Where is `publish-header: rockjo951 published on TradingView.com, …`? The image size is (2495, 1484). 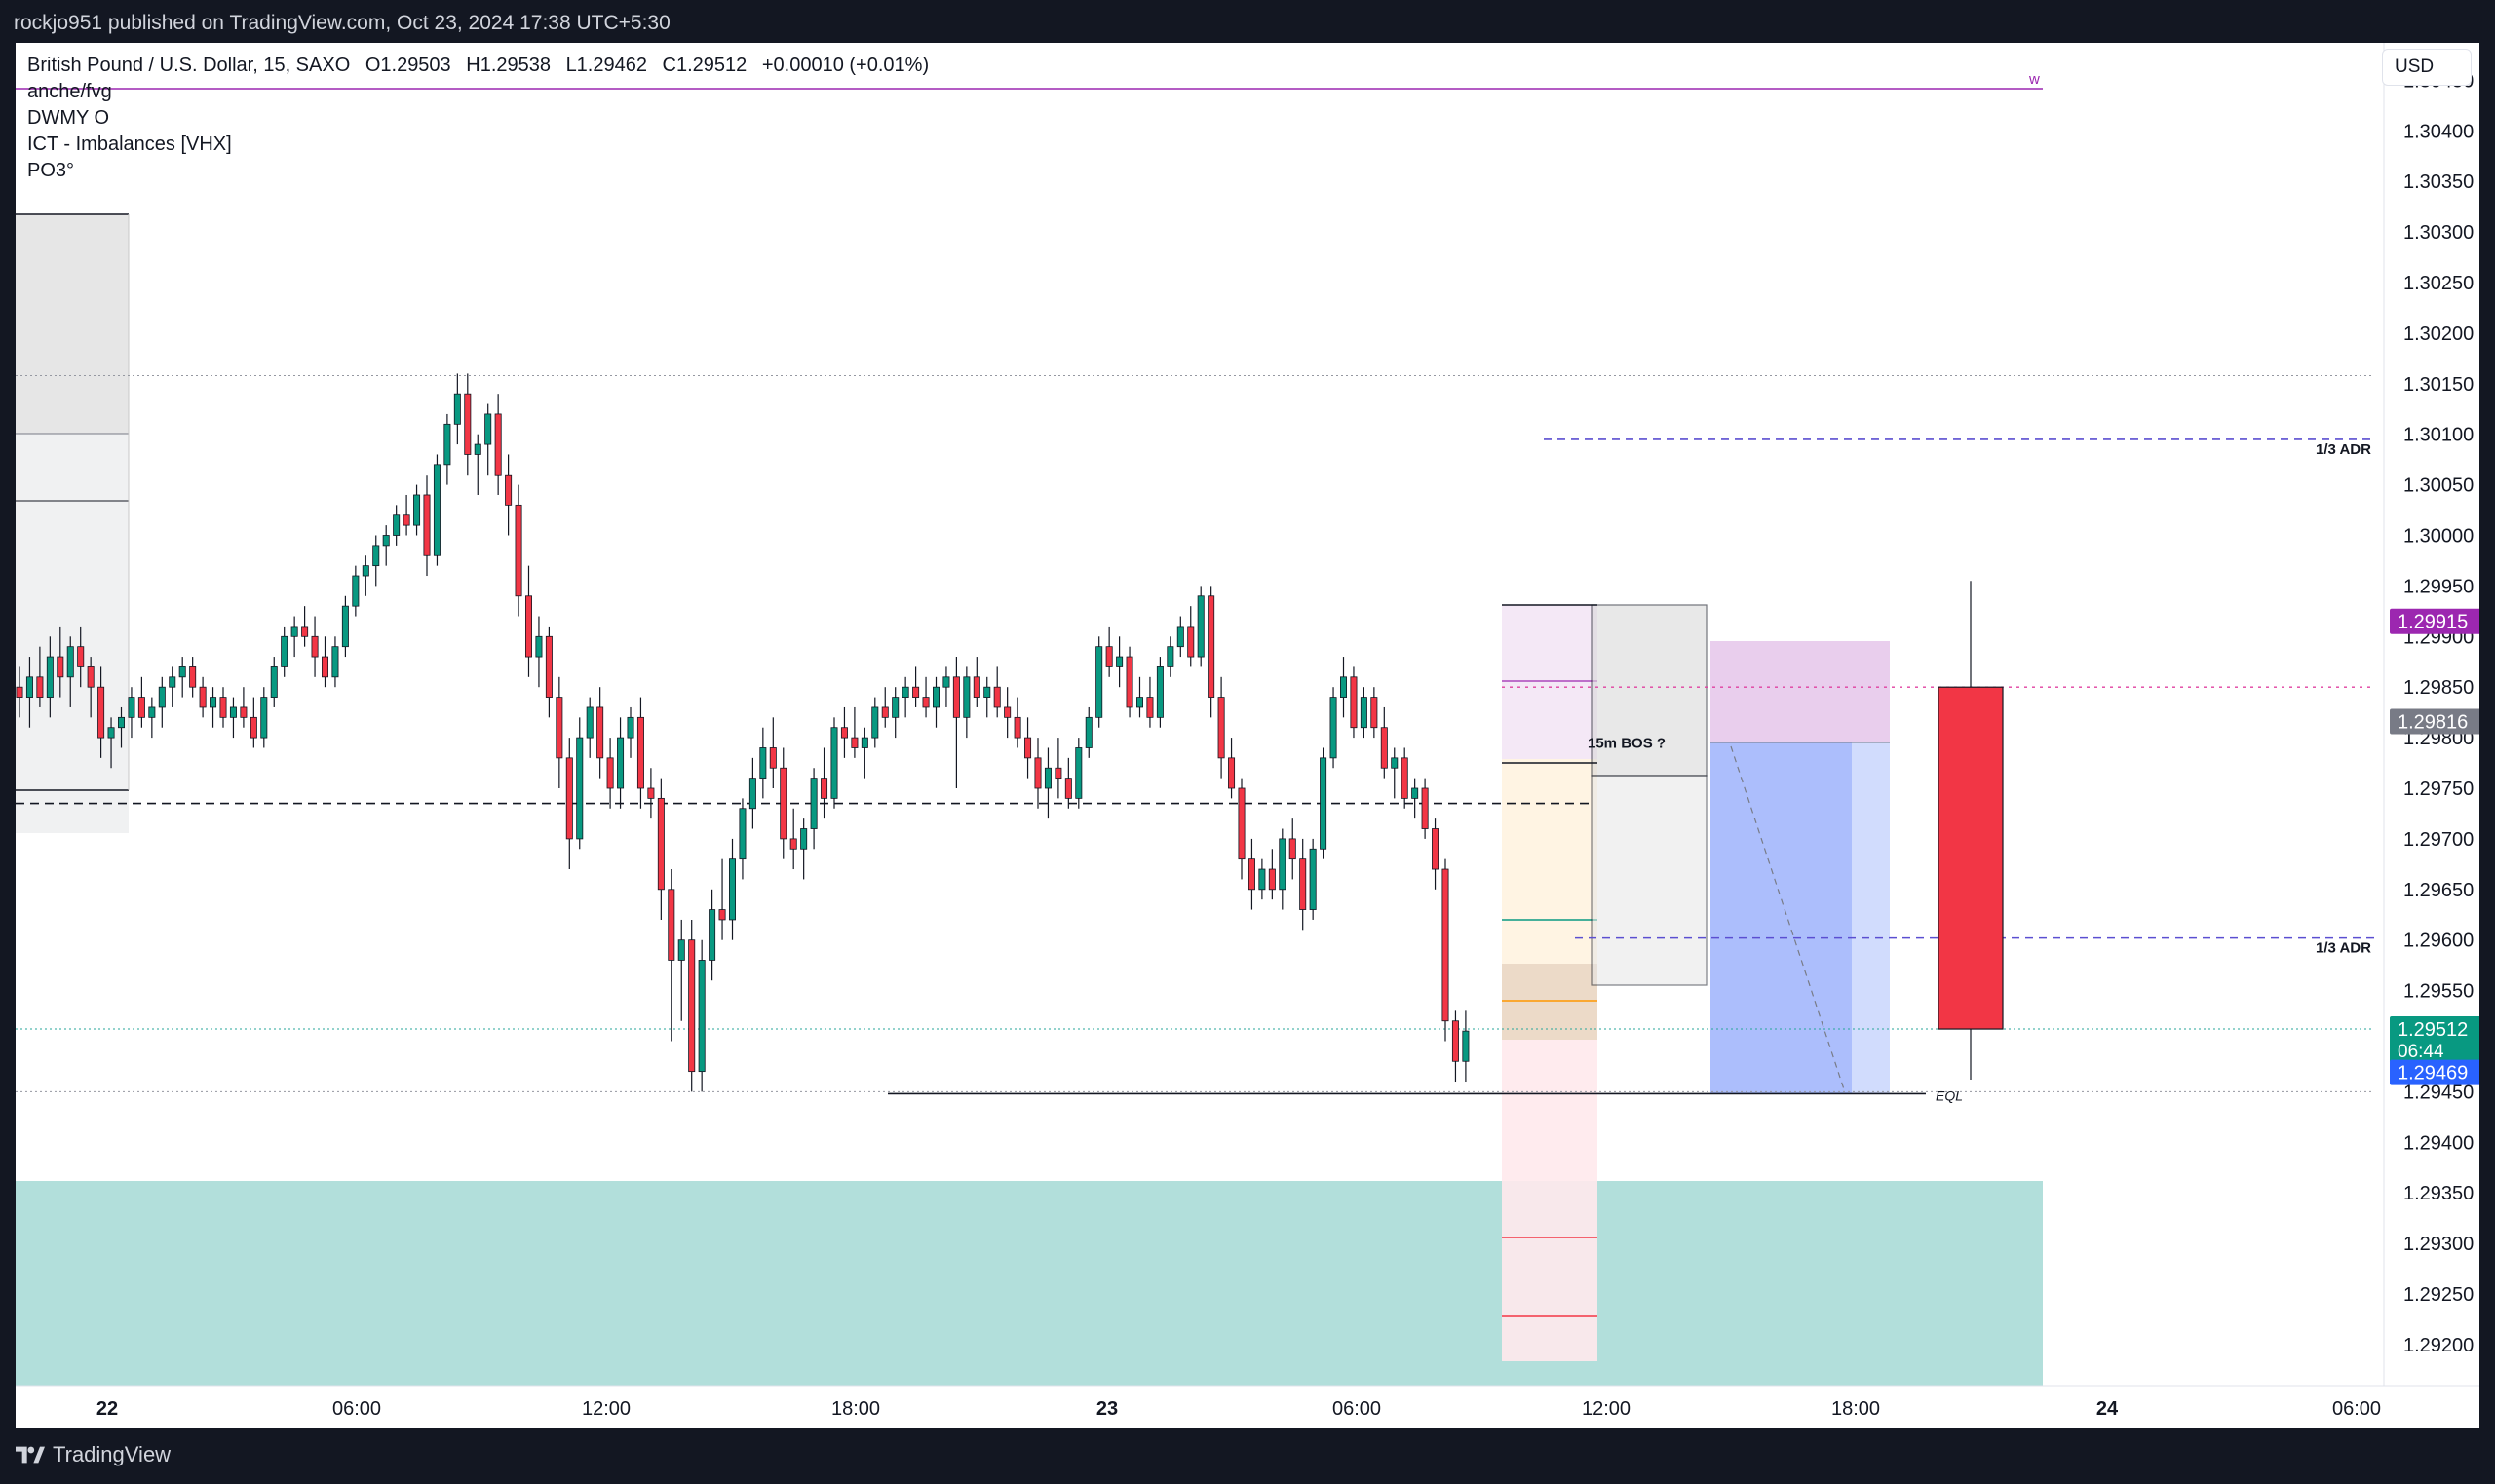 publish-header: rockjo951 published on TradingView.com, … is located at coordinates (1247, 22).